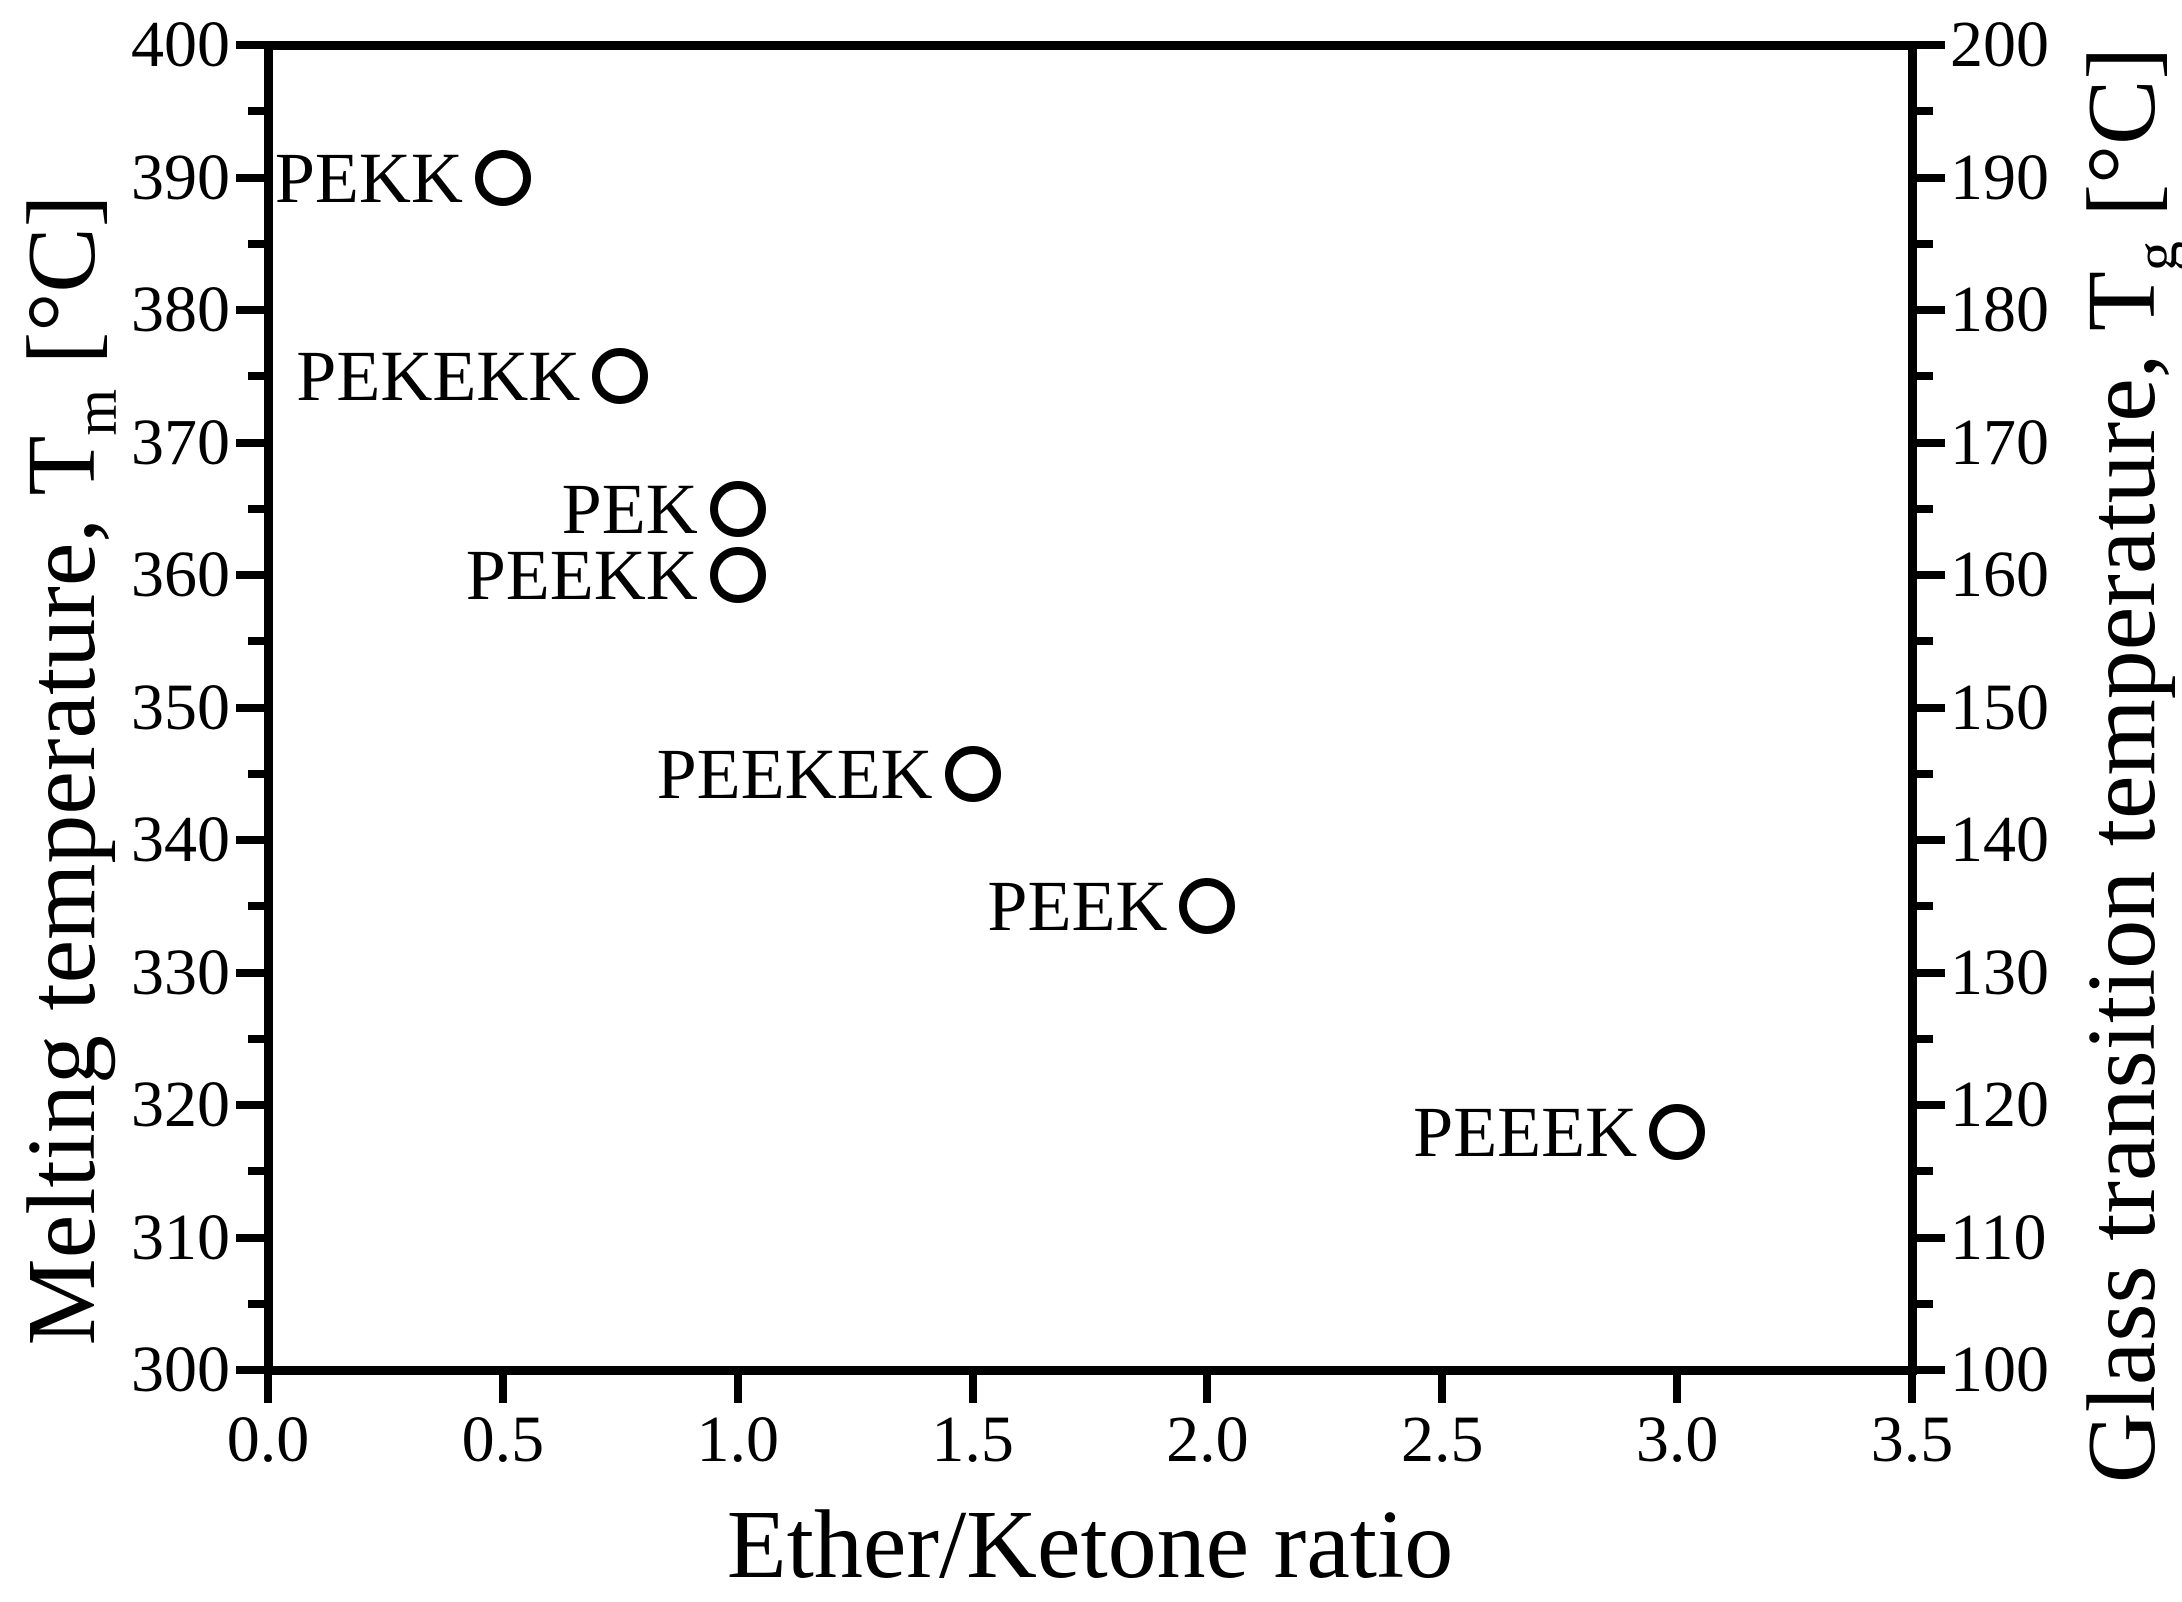 This screenshot has height=1602, width=2182. I want to click on data-point-label: PEEEK, so click(1525, 1131).